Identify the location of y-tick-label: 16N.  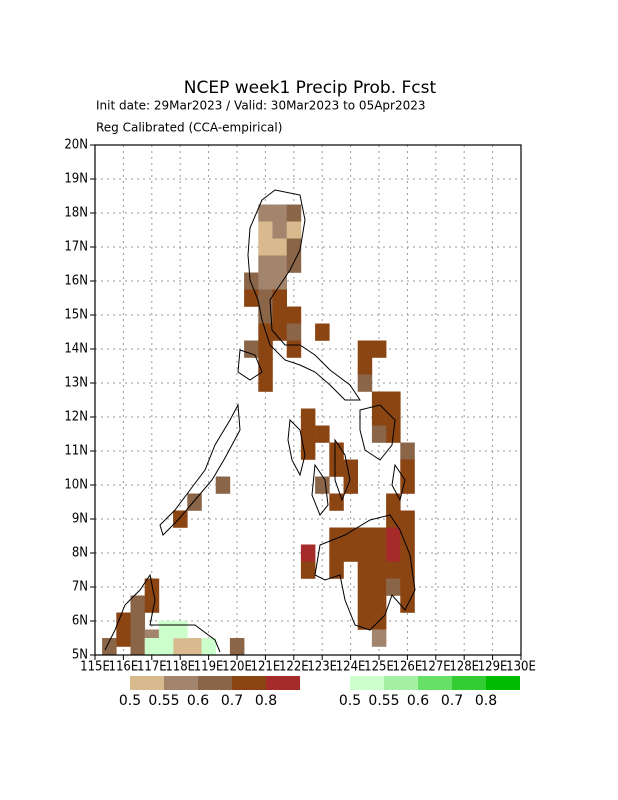
(76, 281).